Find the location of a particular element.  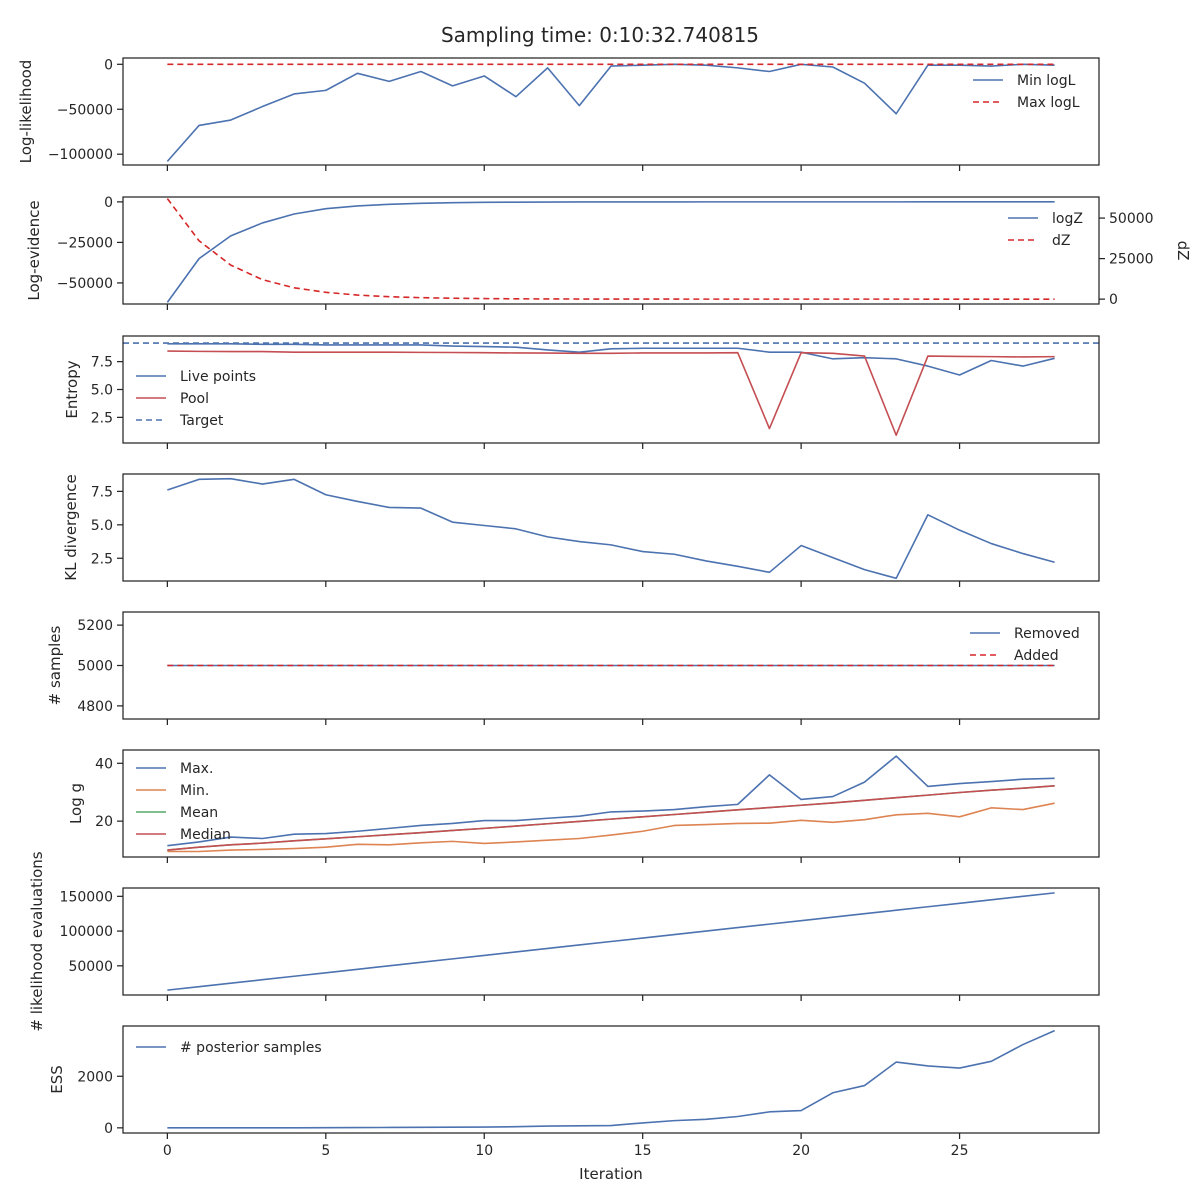

y-tick-label: 5000 is located at coordinates (95, 667).